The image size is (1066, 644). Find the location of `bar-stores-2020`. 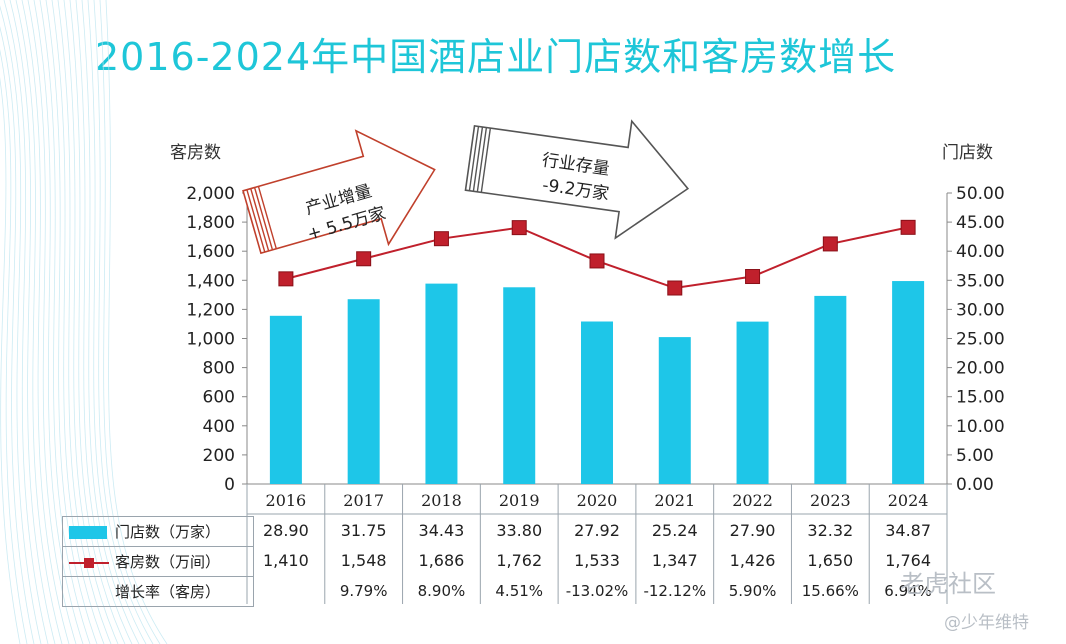

bar-stores-2020 is located at coordinates (597, 402).